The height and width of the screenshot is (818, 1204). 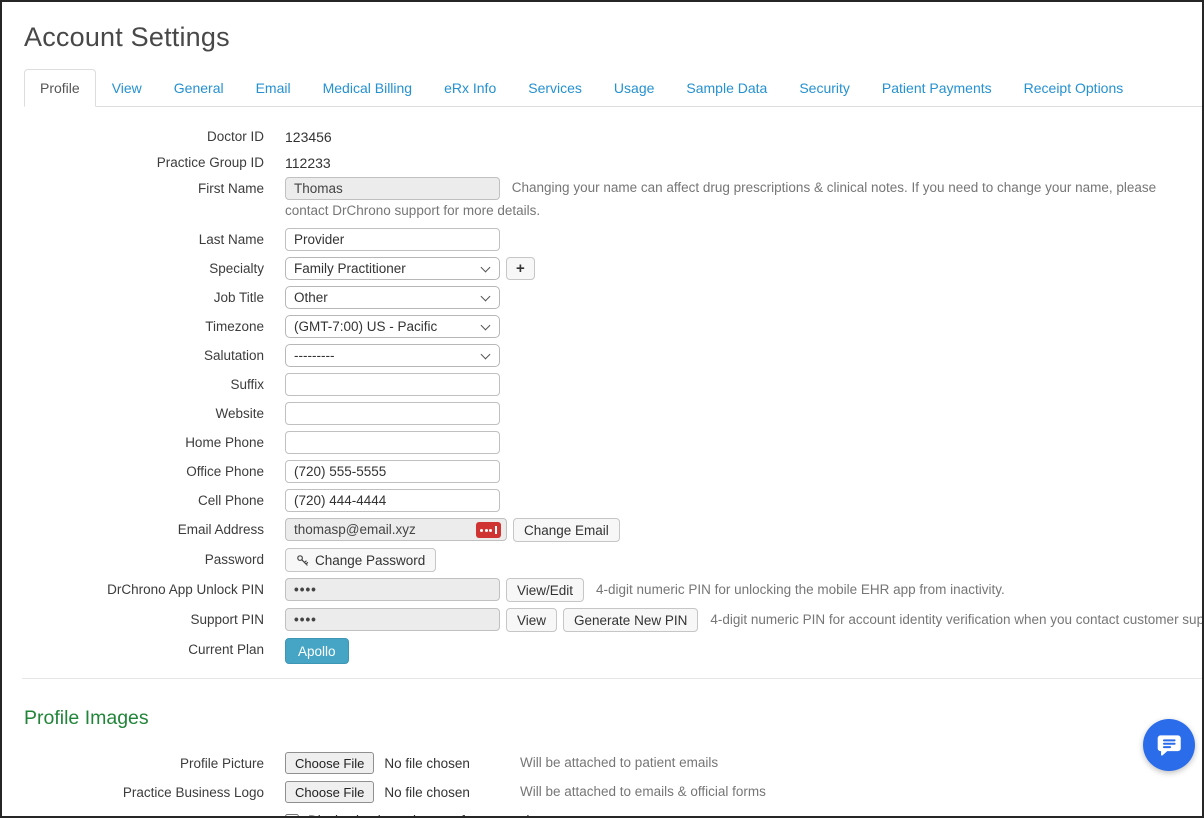 I want to click on profile-picture-file-status: No file chosen, so click(x=427, y=763).